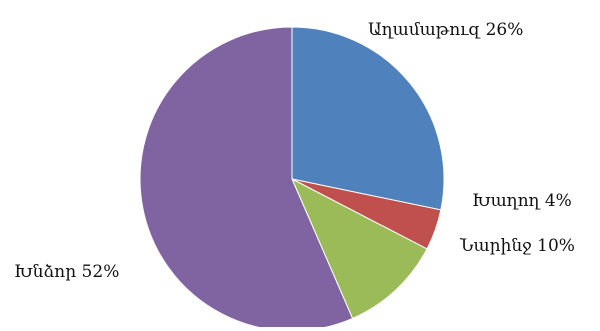  I want to click on pie-slice-fig, so click(368, 118).